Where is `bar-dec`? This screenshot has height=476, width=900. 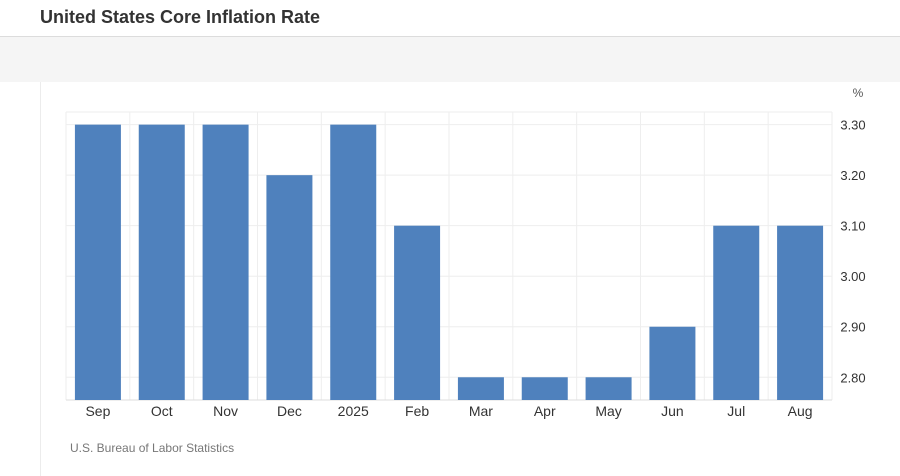 bar-dec is located at coordinates (289, 287).